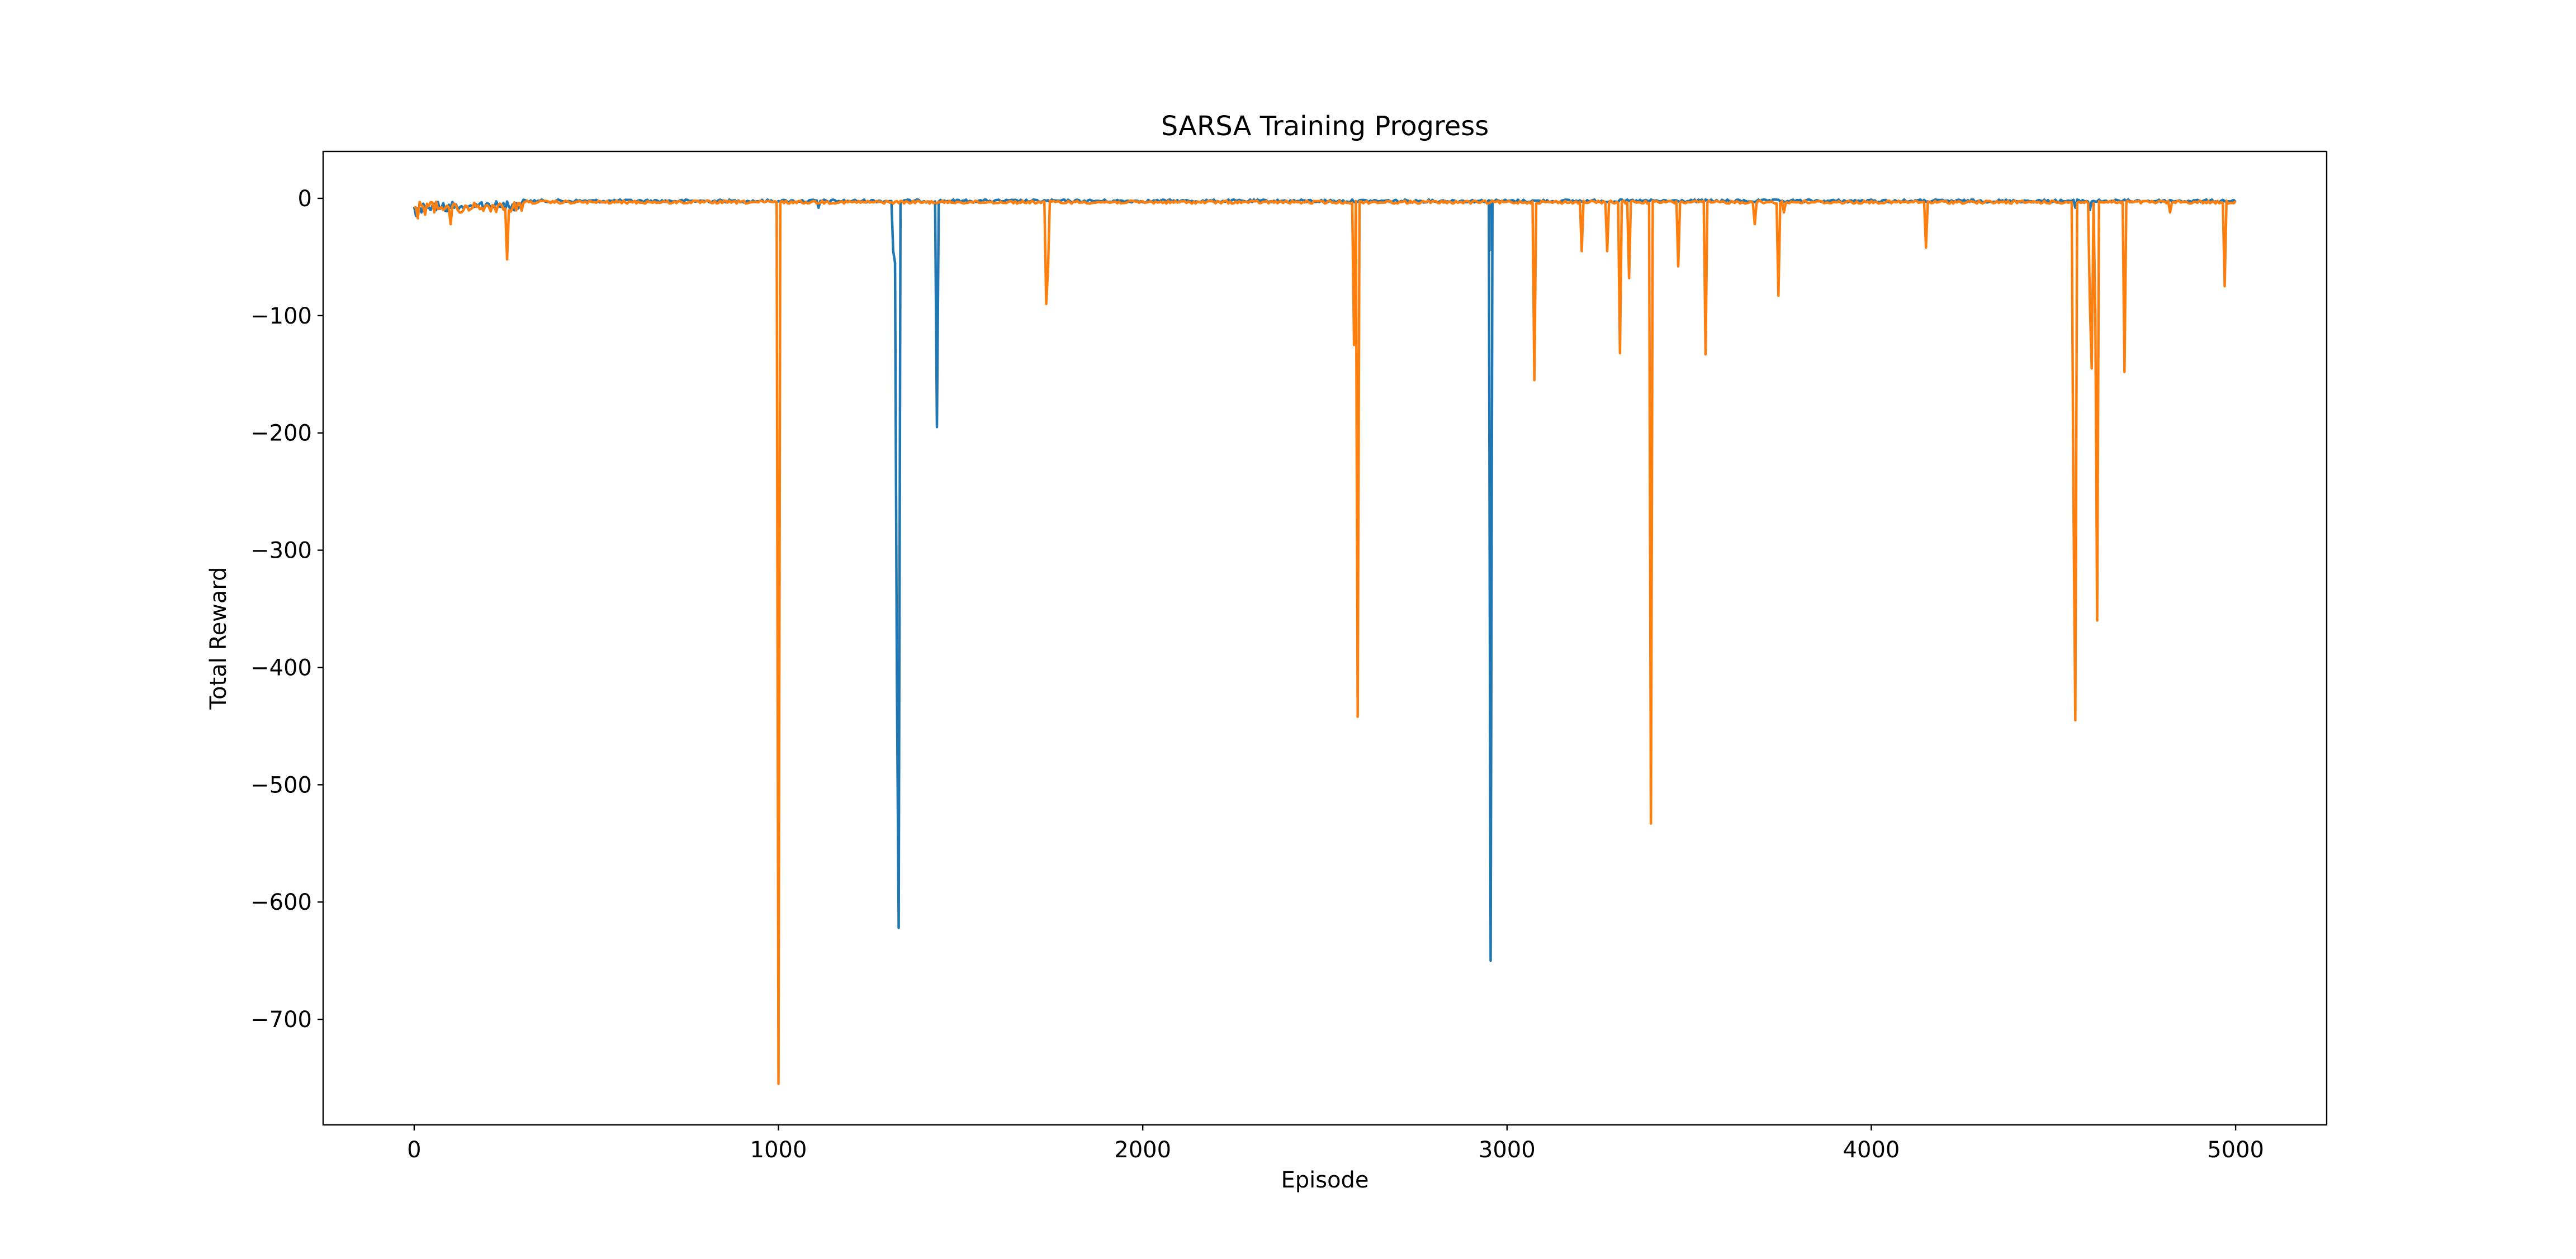 This screenshot has width=2576, height=1259. Describe the element at coordinates (281, 316) in the screenshot. I see `y-tick-label: −100` at that location.